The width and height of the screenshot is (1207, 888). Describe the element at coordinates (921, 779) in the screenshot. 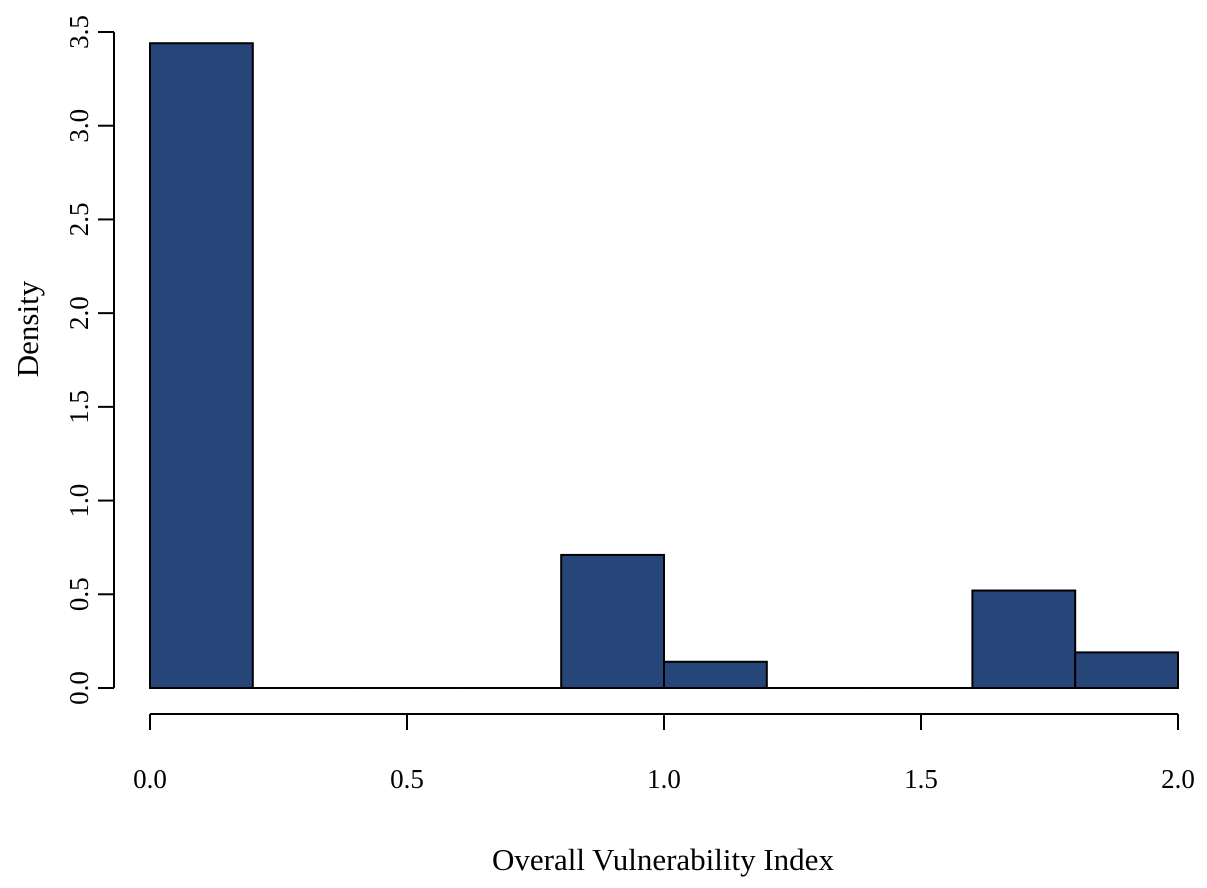

I see `x-tick-label: 1.5` at that location.